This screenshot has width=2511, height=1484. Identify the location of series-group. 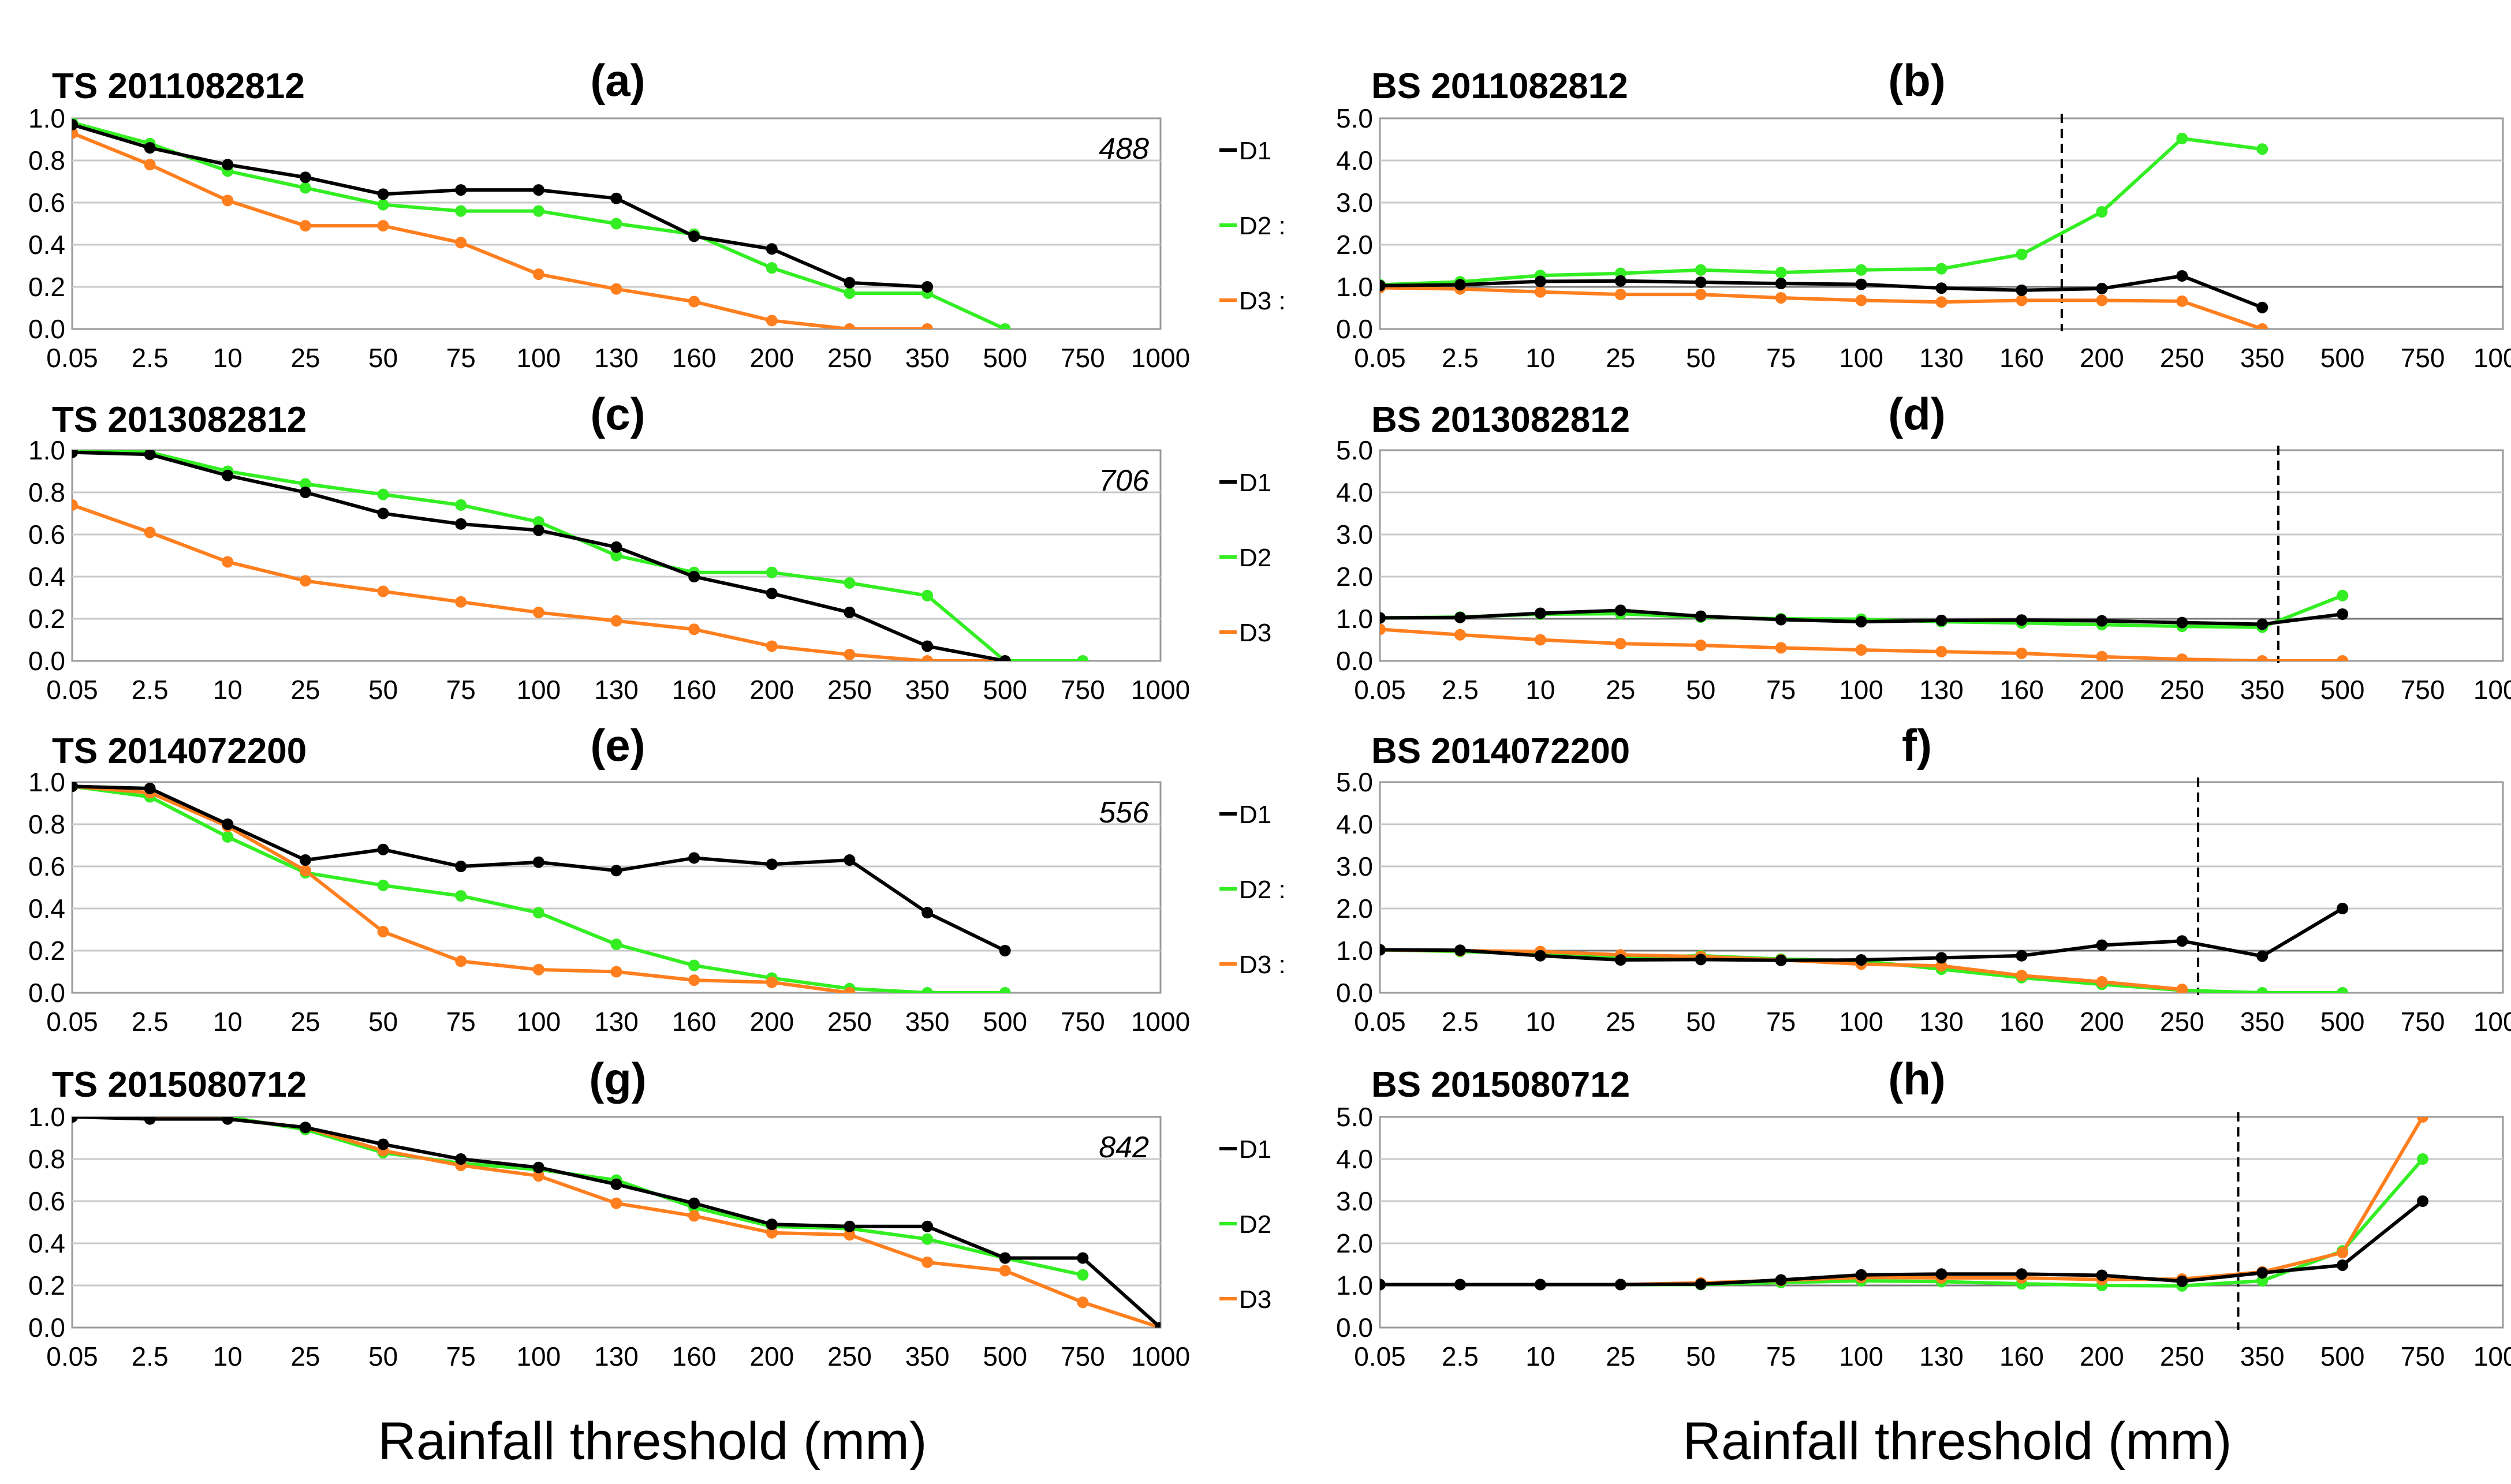
(1864, 948).